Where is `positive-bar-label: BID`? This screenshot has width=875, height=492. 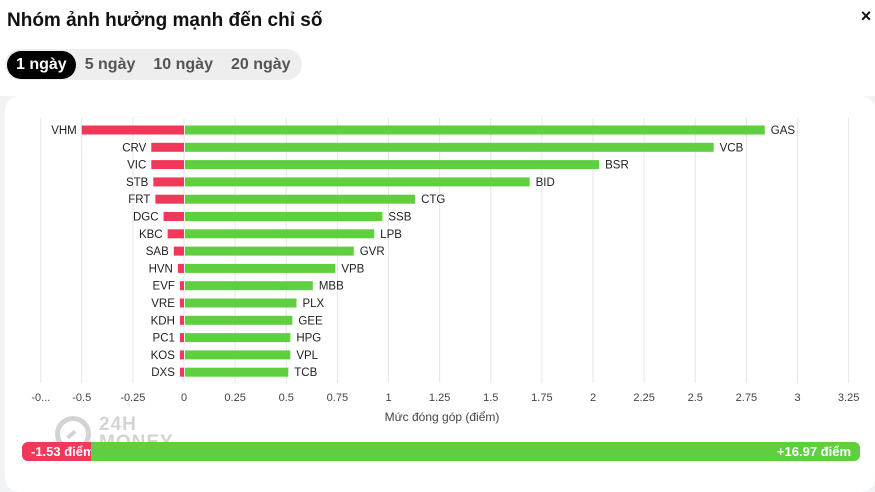 positive-bar-label: BID is located at coordinates (545, 183).